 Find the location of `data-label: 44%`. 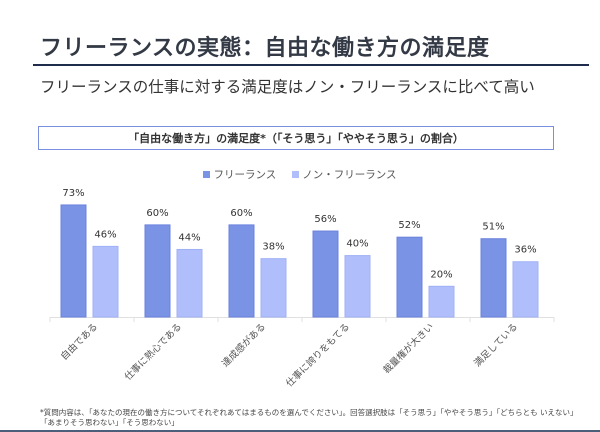

data-label: 44% is located at coordinates (189, 237).